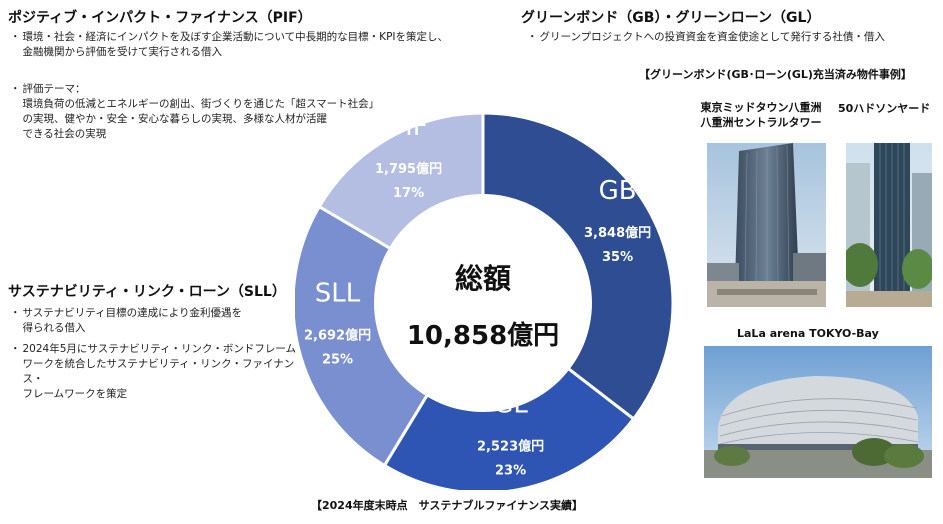 Image resolution: width=943 pixels, height=524 pixels. I want to click on slice-value-gl: 2,523億円, so click(510, 446).